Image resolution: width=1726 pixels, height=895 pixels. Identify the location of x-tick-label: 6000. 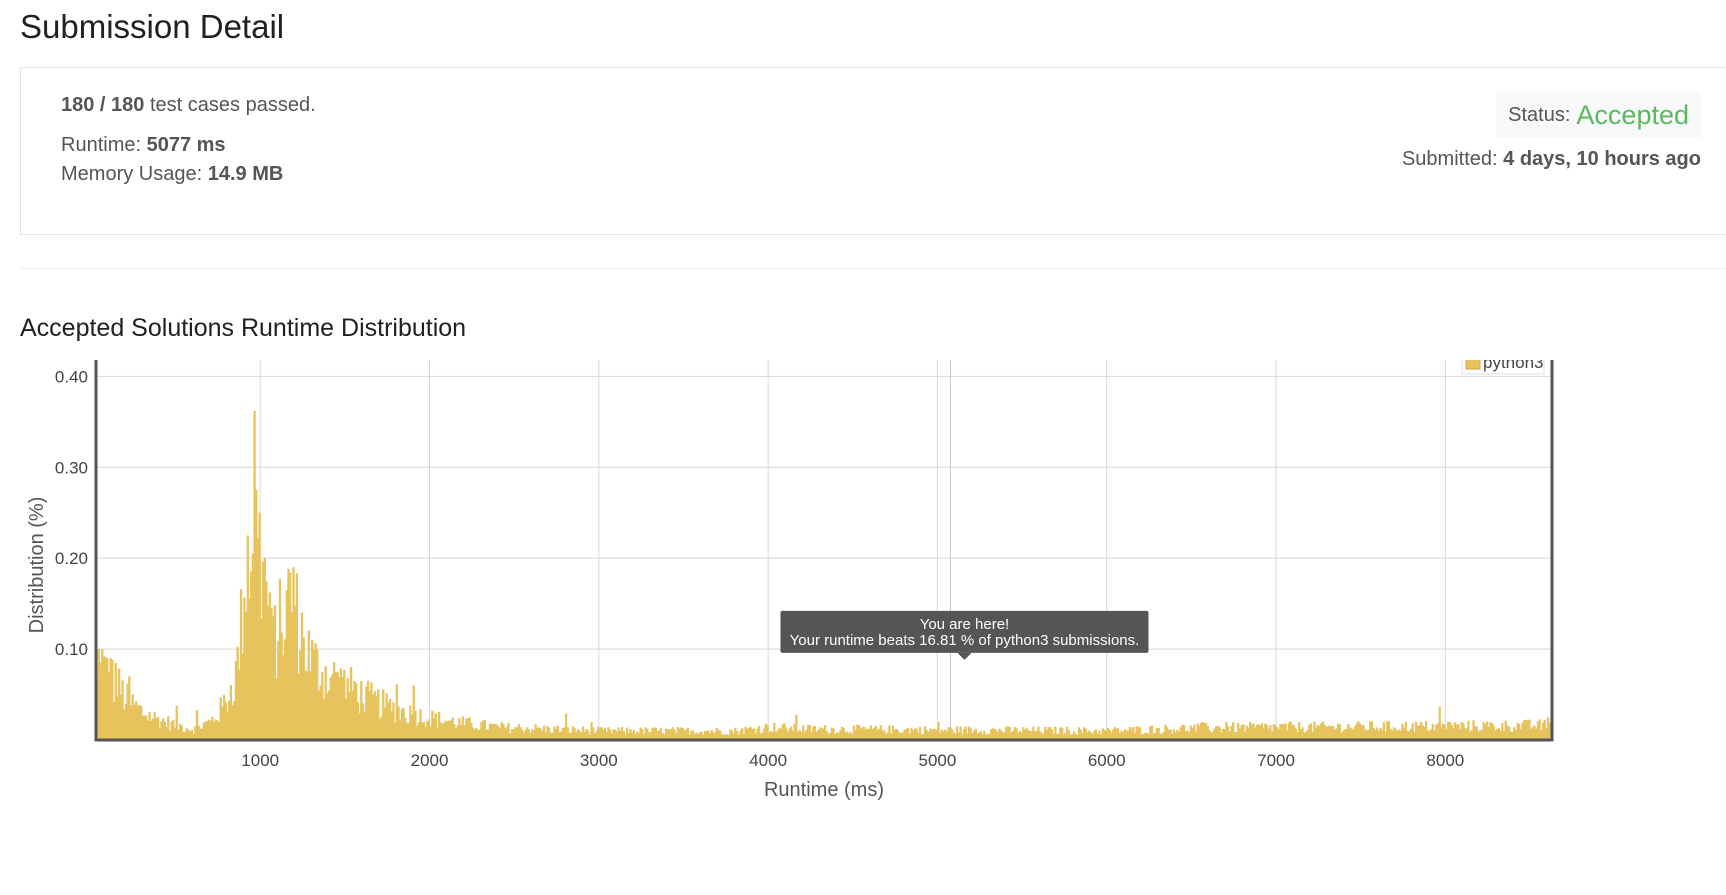
(1107, 760).